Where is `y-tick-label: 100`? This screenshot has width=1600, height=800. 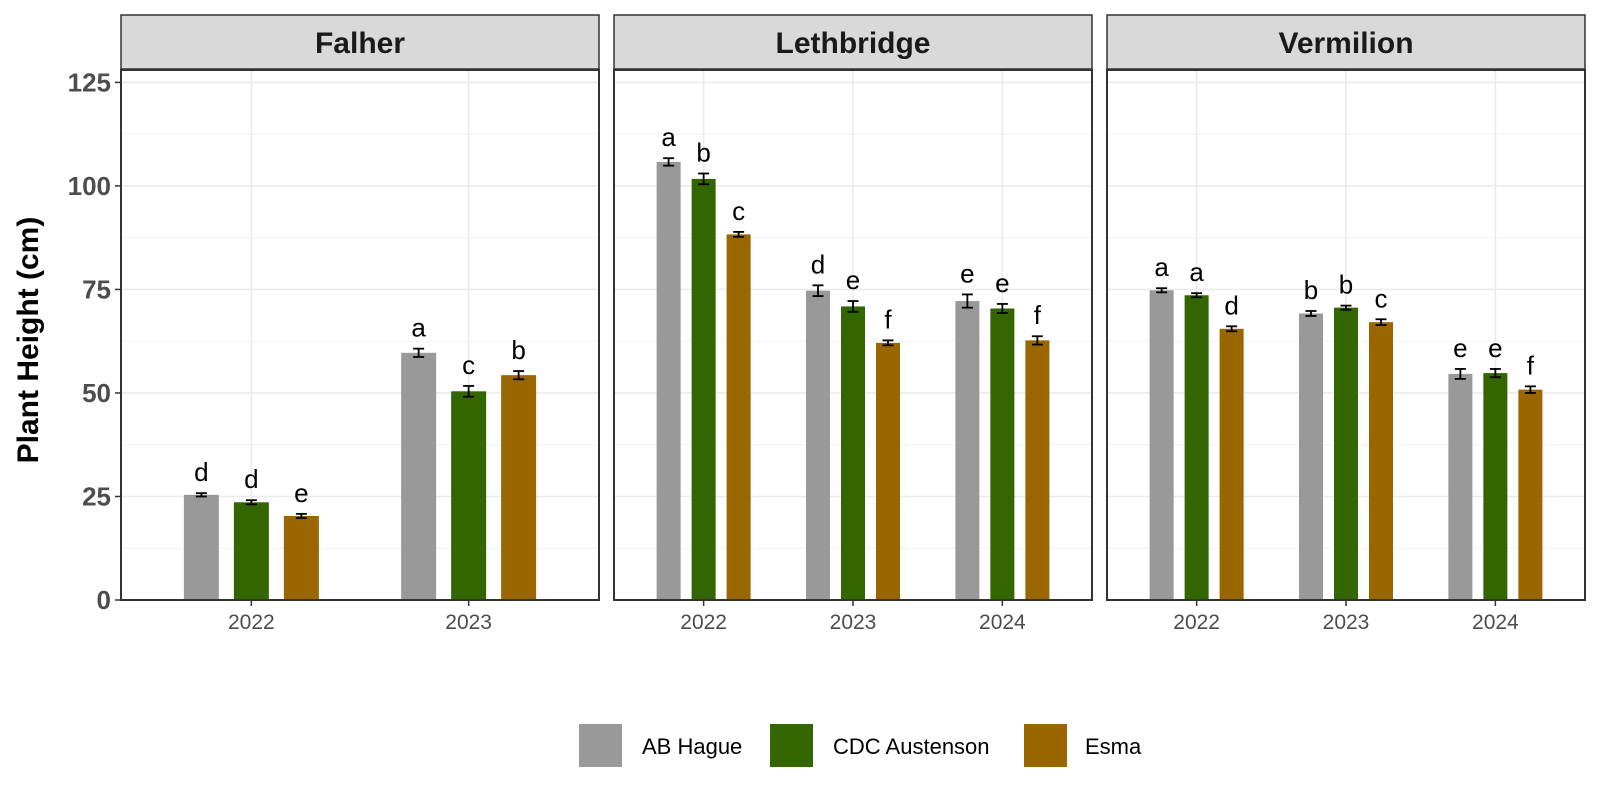 y-tick-label: 100 is located at coordinates (89, 186).